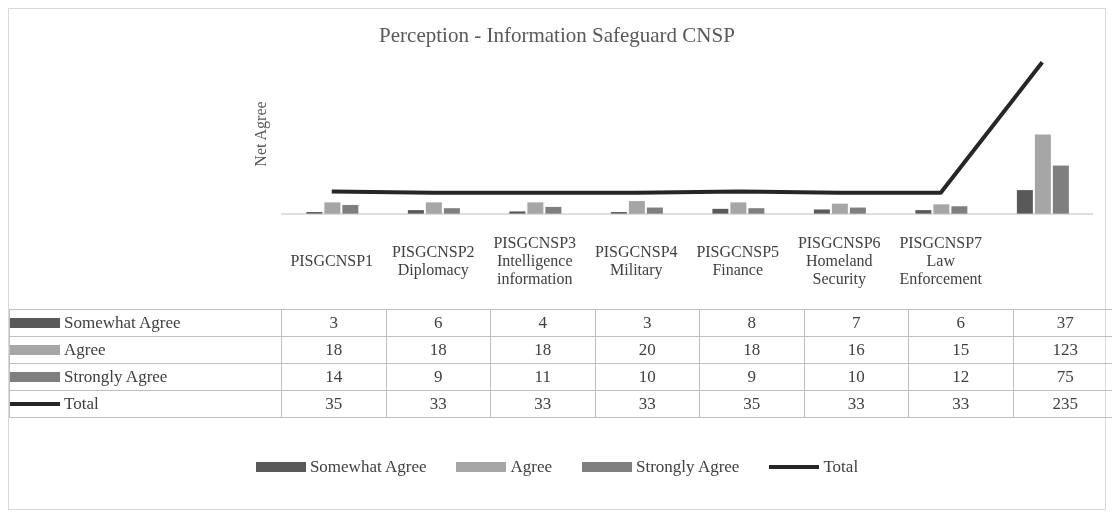  I want to click on x-tick-label: PISGCNSP7 Law Enforcement, so click(941, 260).